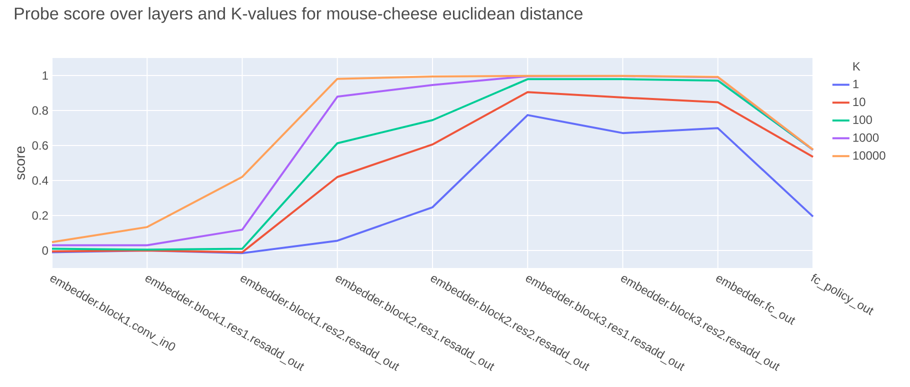 The height and width of the screenshot is (387, 910). I want to click on chart-title: Probe score over layers and K-values for mouse-cheese euclidean distance, so click(298, 15).